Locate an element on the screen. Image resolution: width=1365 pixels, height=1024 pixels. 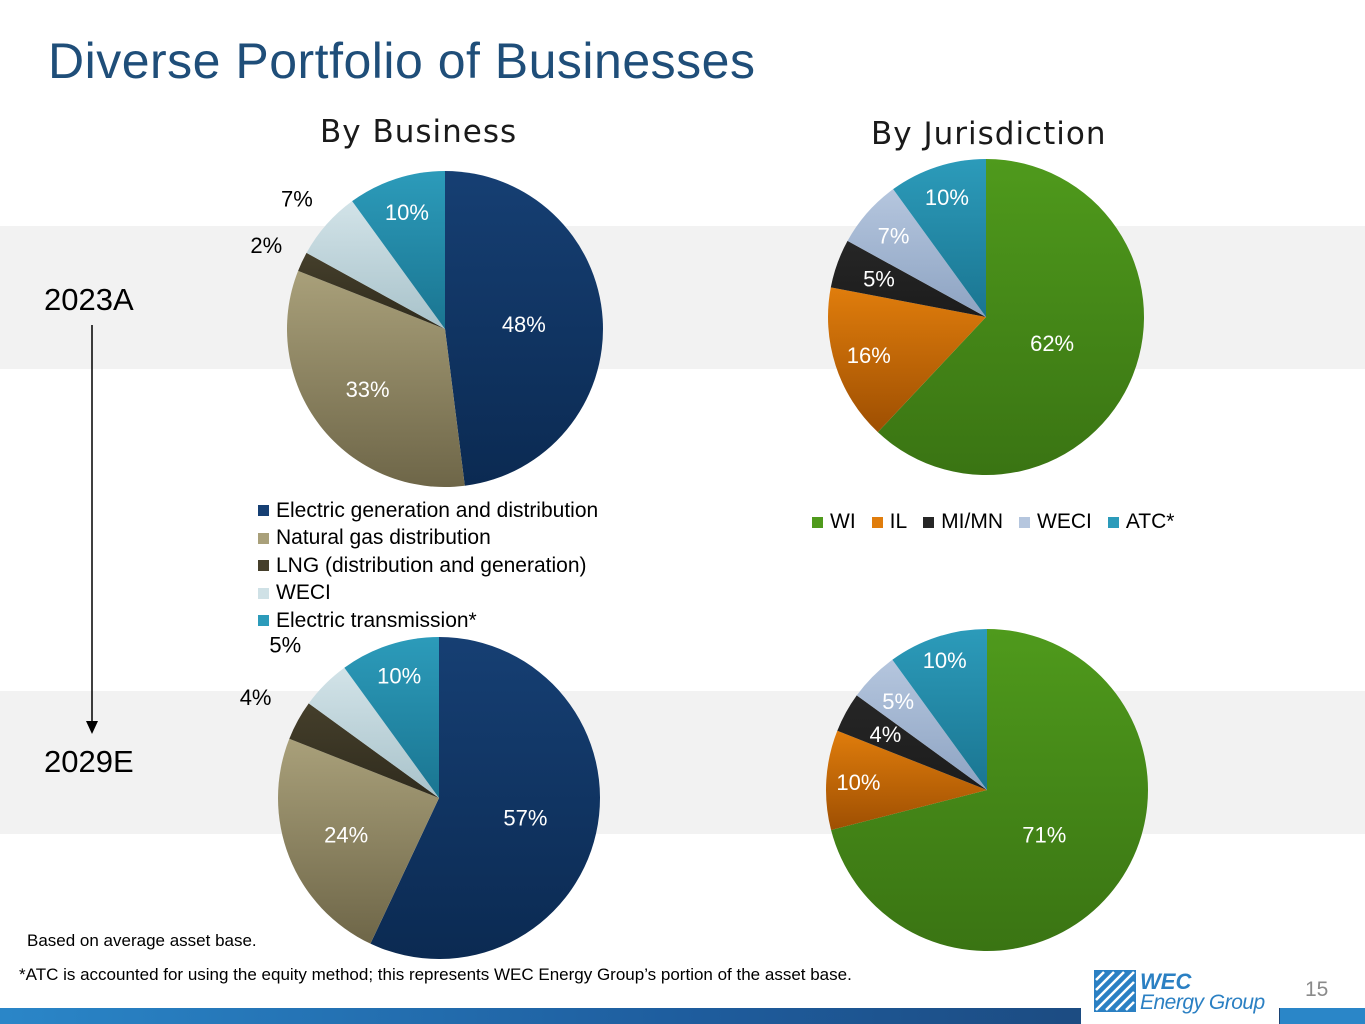
arrow-down-icon is located at coordinates (92, 727).